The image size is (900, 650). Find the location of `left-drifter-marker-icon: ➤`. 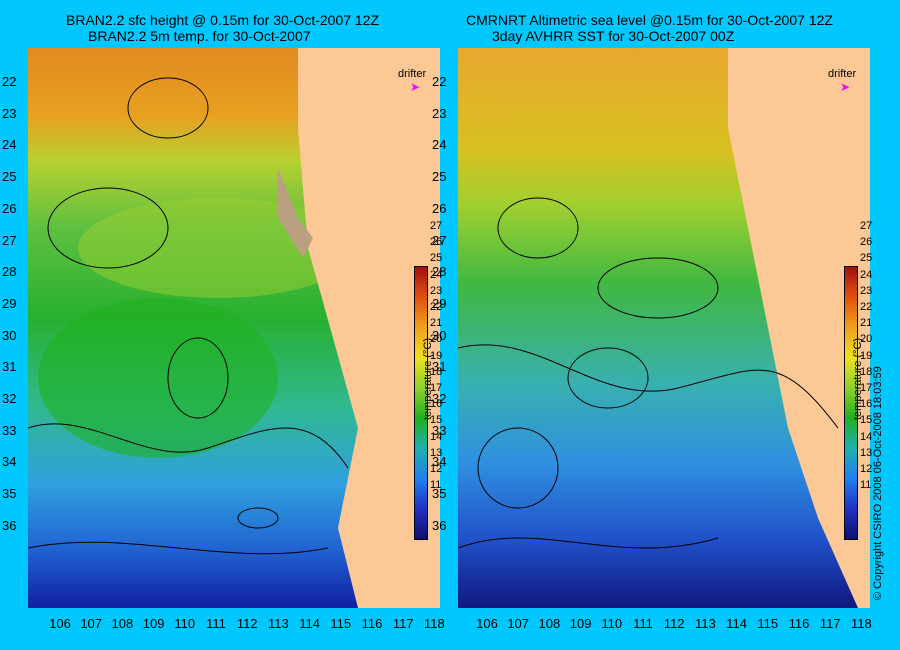

left-drifter-marker-icon: ➤ is located at coordinates (415, 87).